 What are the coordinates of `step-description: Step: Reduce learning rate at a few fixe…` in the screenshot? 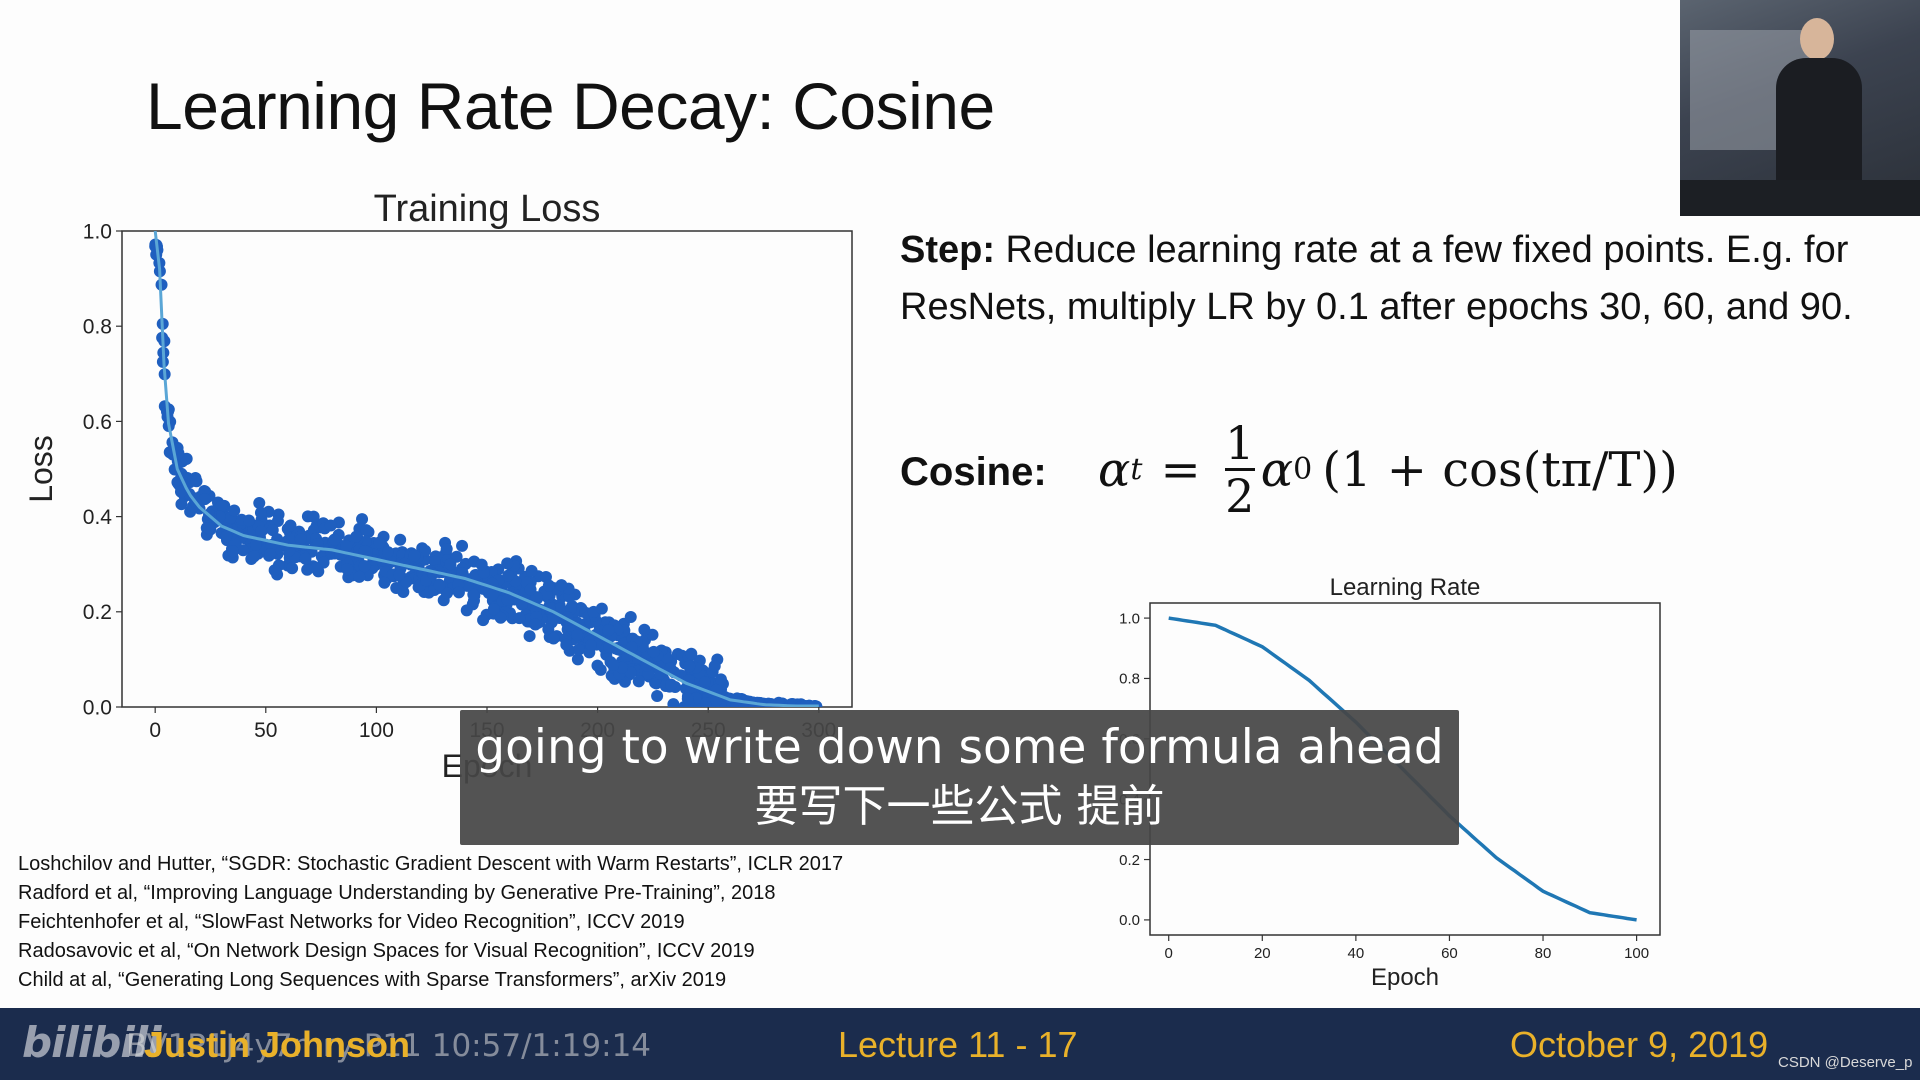 It's located at (1380, 279).